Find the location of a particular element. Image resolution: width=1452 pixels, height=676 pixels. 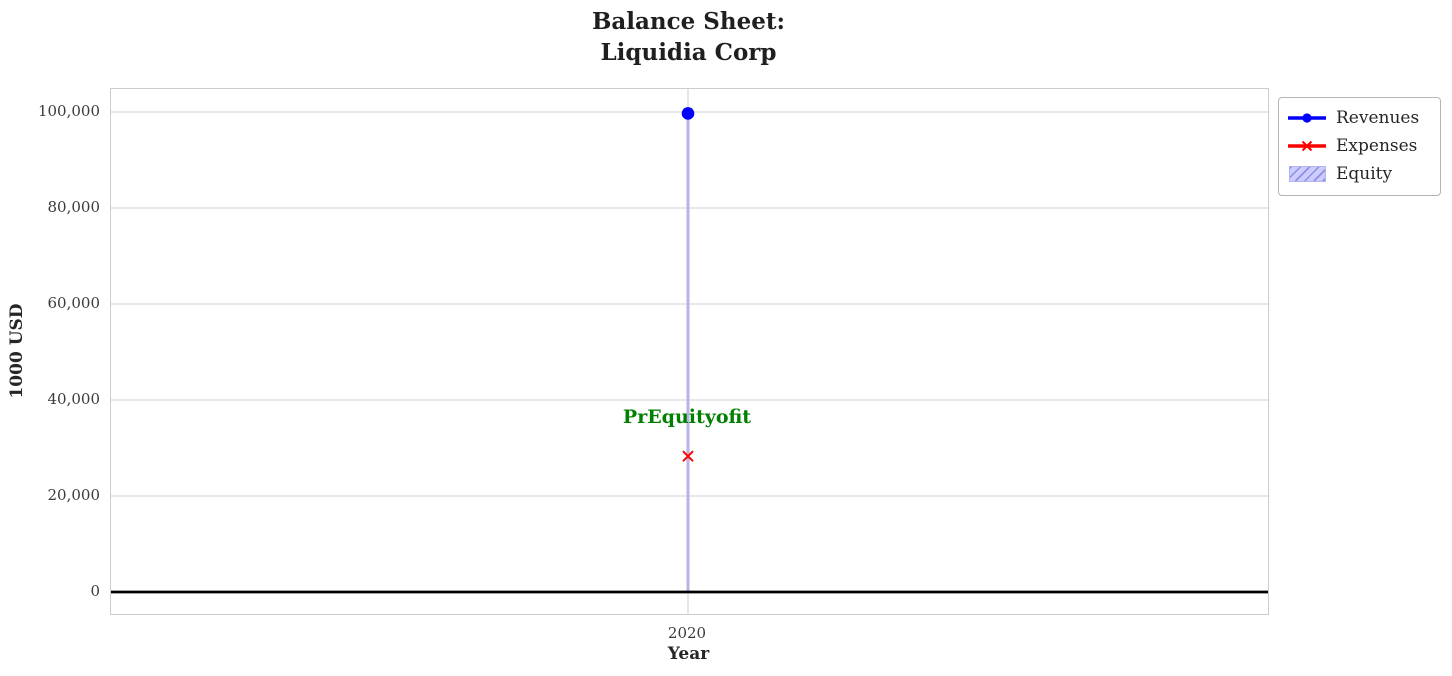

legend-item-expenses: Expenses is located at coordinates (1359, 146).